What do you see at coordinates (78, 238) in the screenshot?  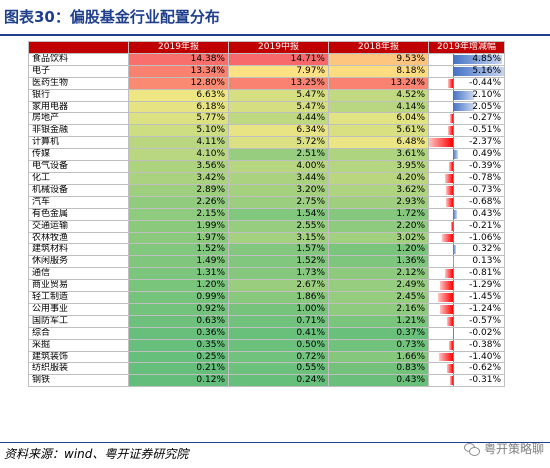 I see `industry-name: 农林牧渔` at bounding box center [78, 238].